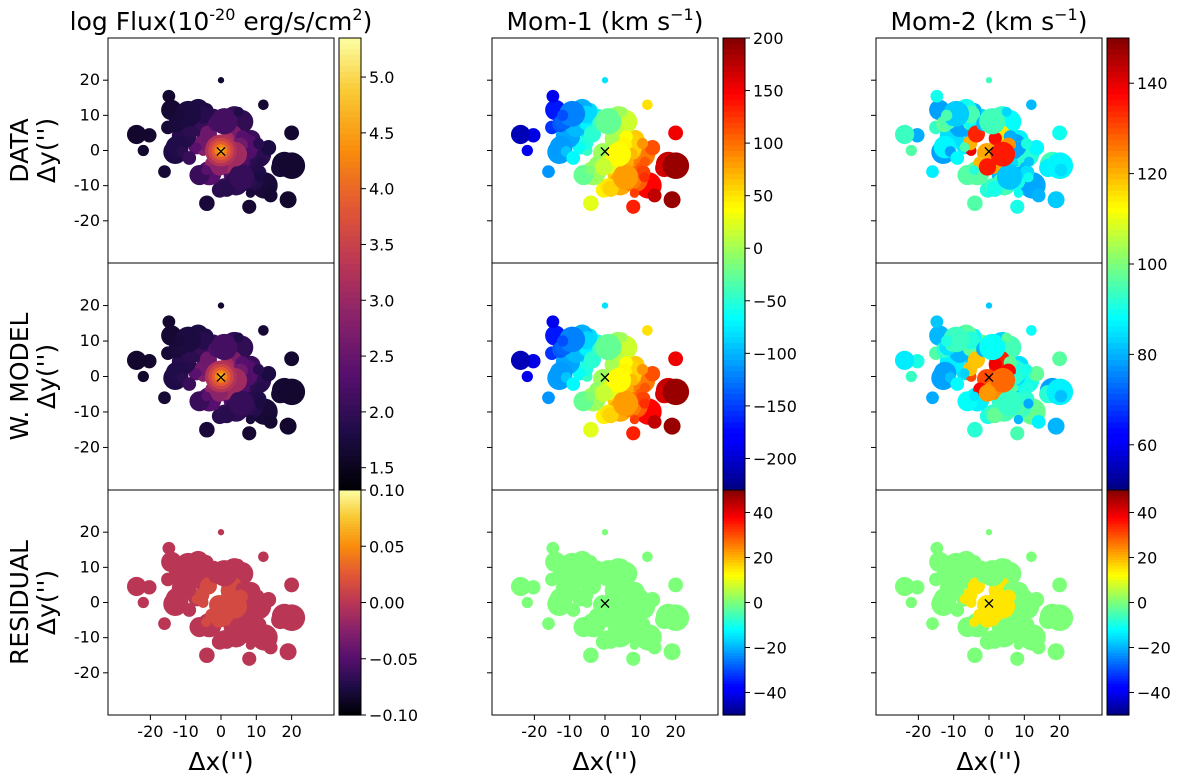  Describe the element at coordinates (1147, 558) in the screenshot. I see `colorbar-tick-label: 20` at that location.